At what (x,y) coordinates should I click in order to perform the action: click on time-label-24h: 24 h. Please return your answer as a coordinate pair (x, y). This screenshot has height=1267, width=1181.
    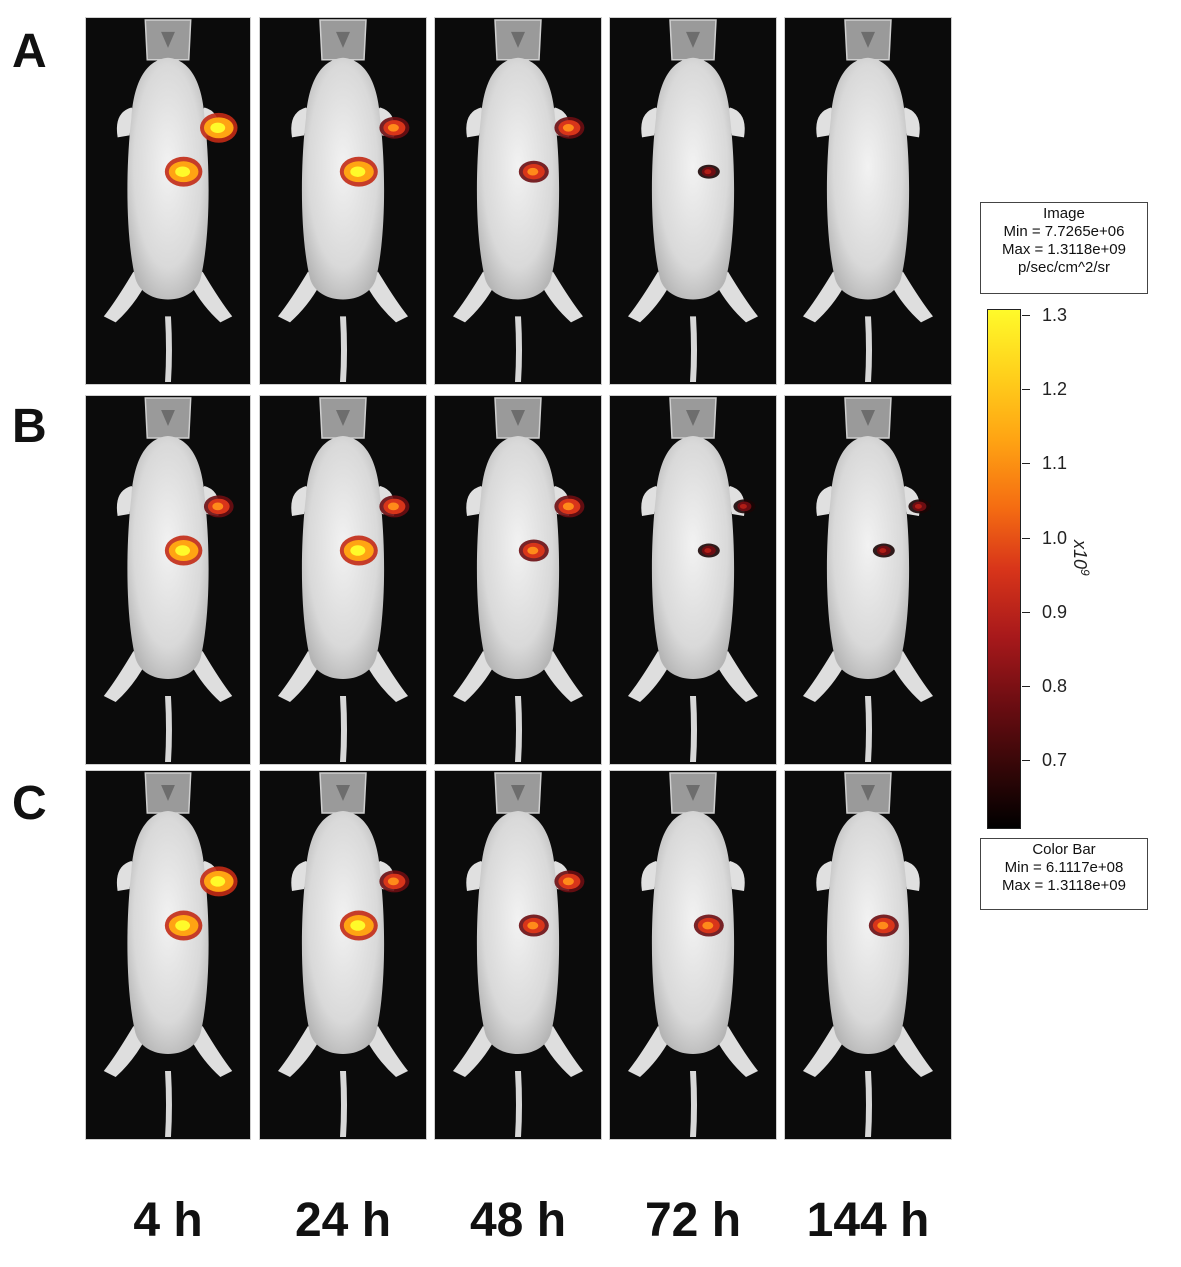
    Looking at the image, I should click on (343, 1220).